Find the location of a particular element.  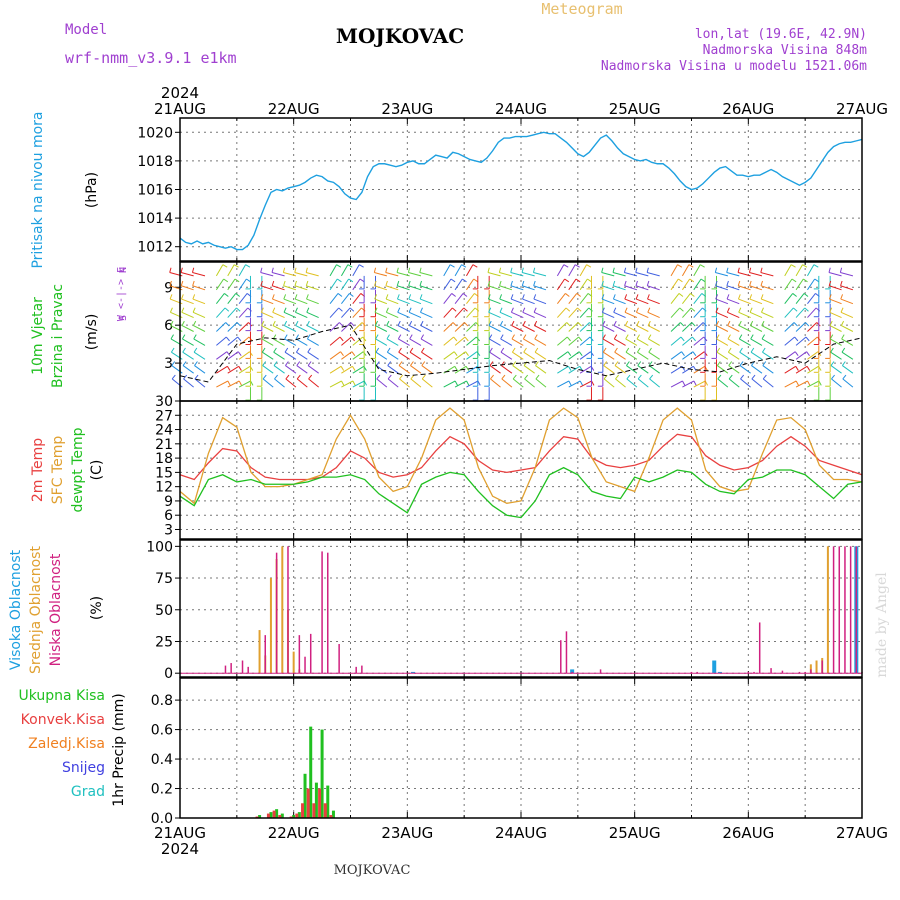

top-x-tick-label: 25AUG is located at coordinates (635, 109).